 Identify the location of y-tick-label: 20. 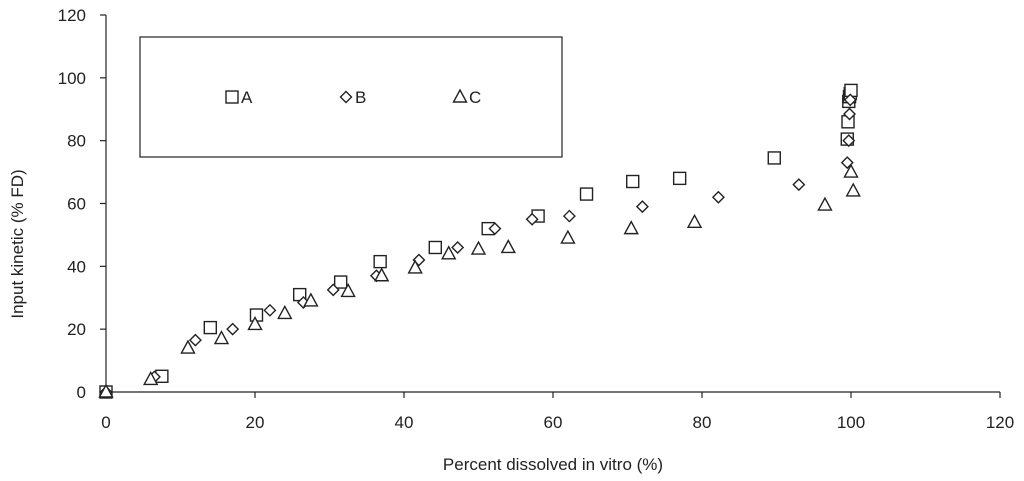
(76, 329).